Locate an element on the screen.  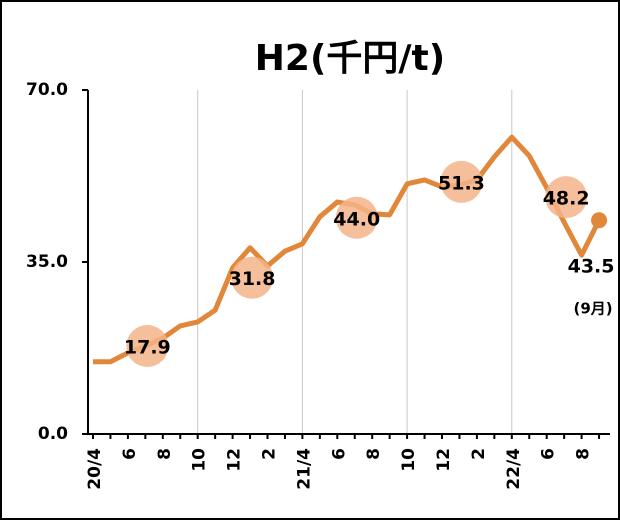
data-label: 44.0 is located at coordinates (356, 219).